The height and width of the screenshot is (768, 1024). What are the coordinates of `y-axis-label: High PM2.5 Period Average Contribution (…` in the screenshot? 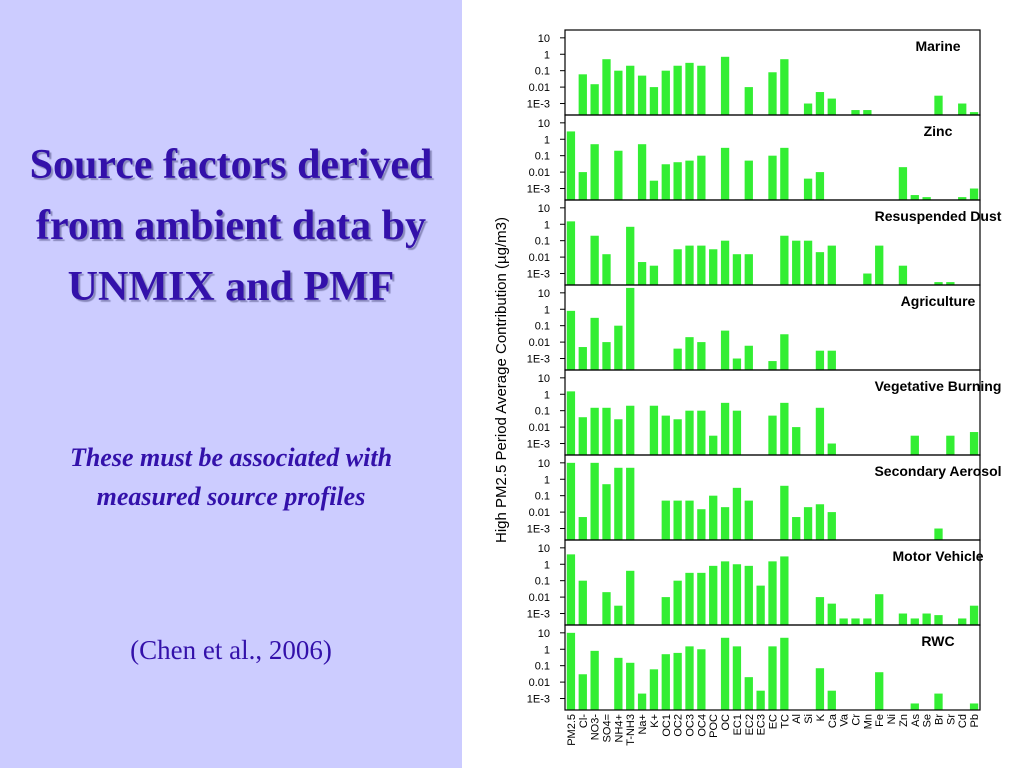 It's located at (501, 380).